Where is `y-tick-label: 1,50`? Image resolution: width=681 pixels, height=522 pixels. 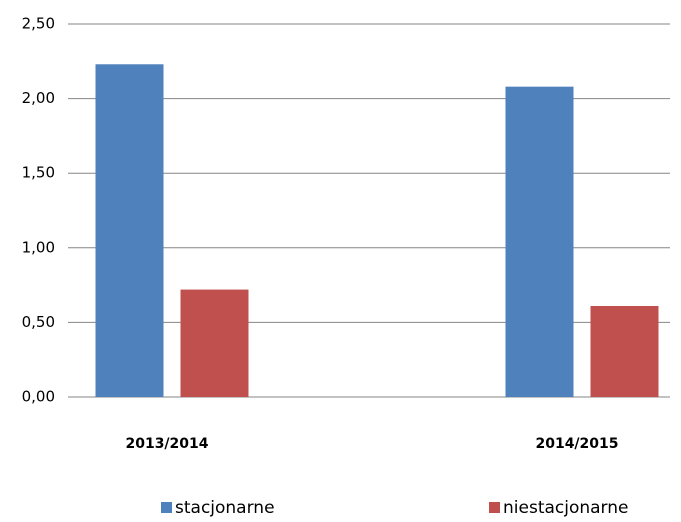 y-tick-label: 1,50 is located at coordinates (38, 173).